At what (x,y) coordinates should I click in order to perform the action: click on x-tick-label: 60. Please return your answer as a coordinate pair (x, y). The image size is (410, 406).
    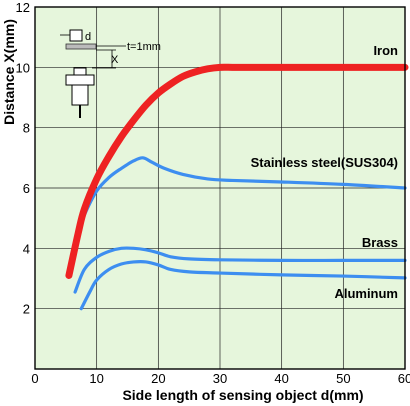
    Looking at the image, I should click on (404, 378).